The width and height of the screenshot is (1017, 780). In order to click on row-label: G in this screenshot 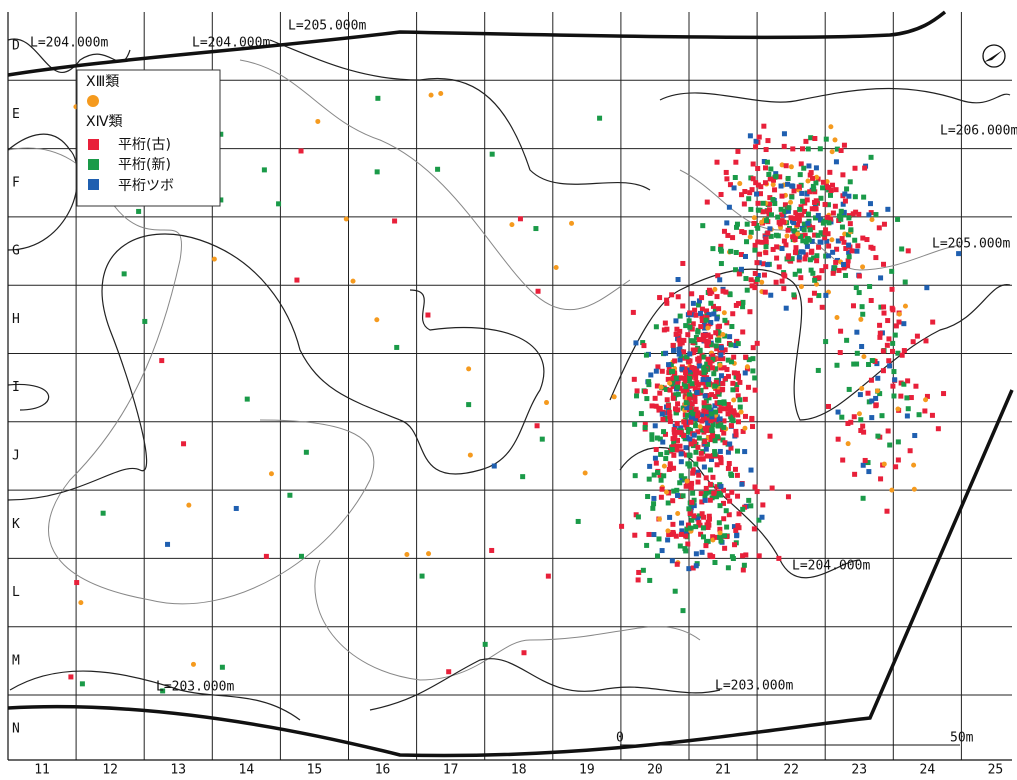, I will do `click(16, 251)`.